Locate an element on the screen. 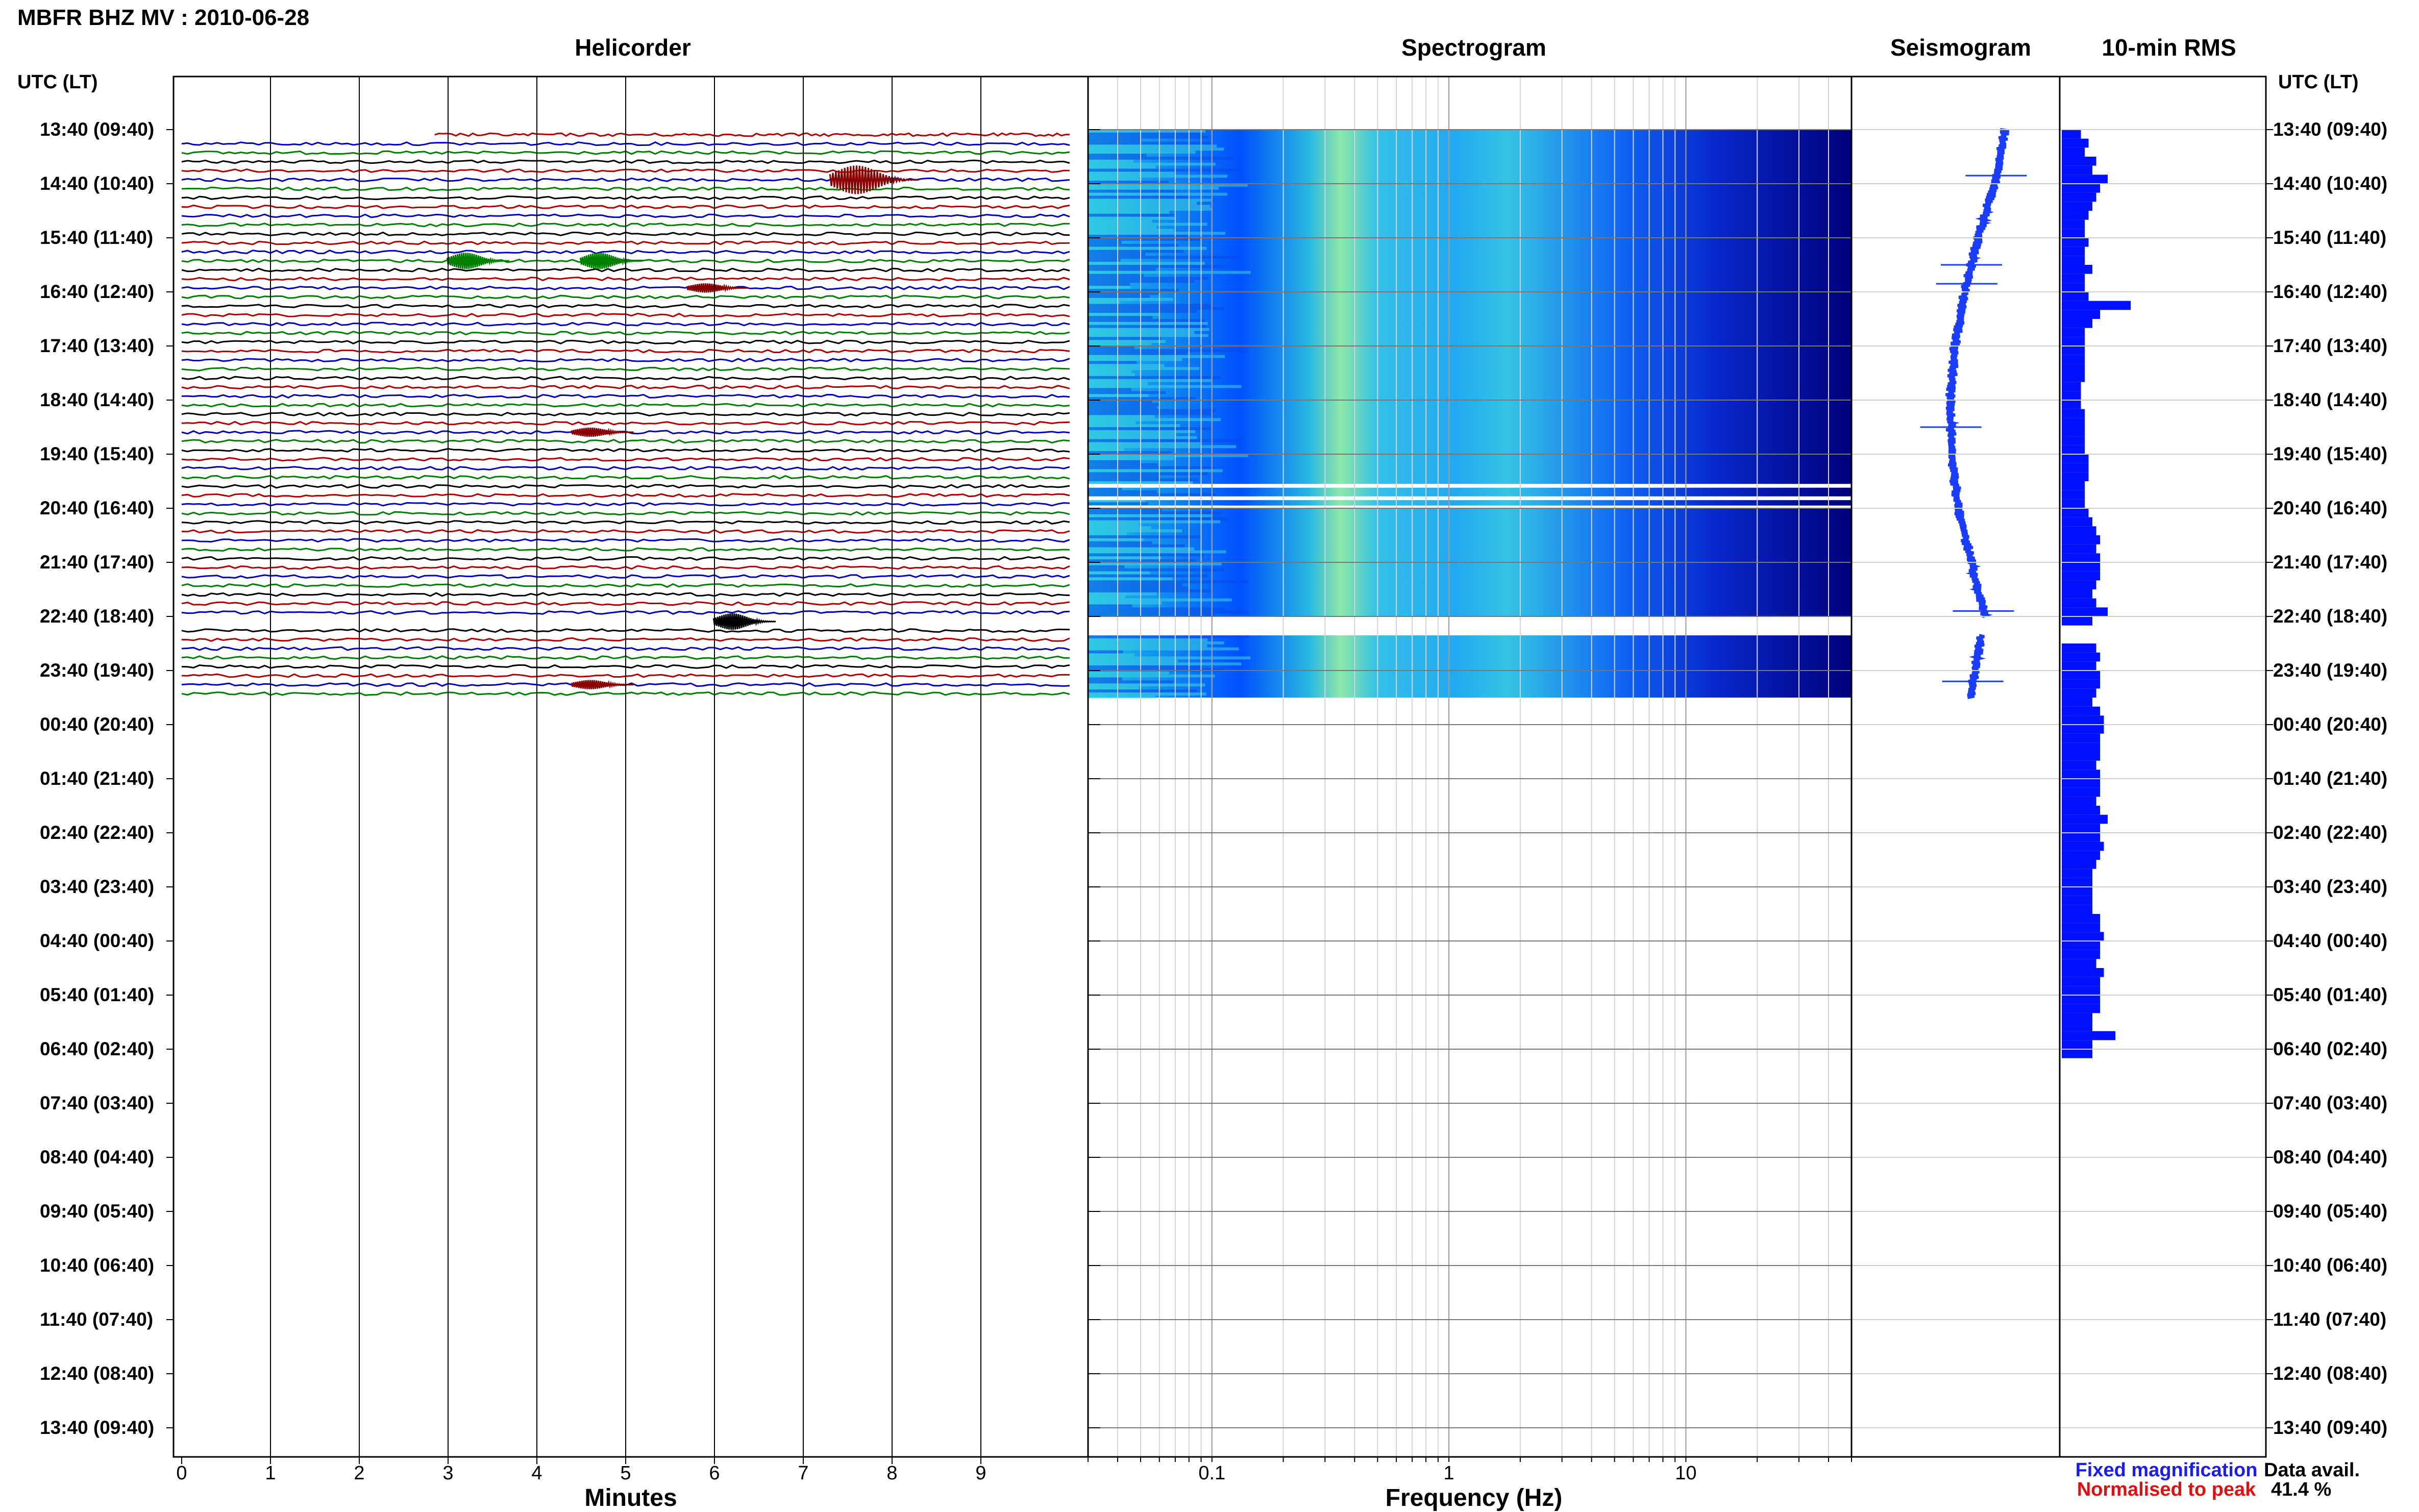 This screenshot has width=2419, height=1512. helicorder-tick-label: 5 is located at coordinates (625, 1473).